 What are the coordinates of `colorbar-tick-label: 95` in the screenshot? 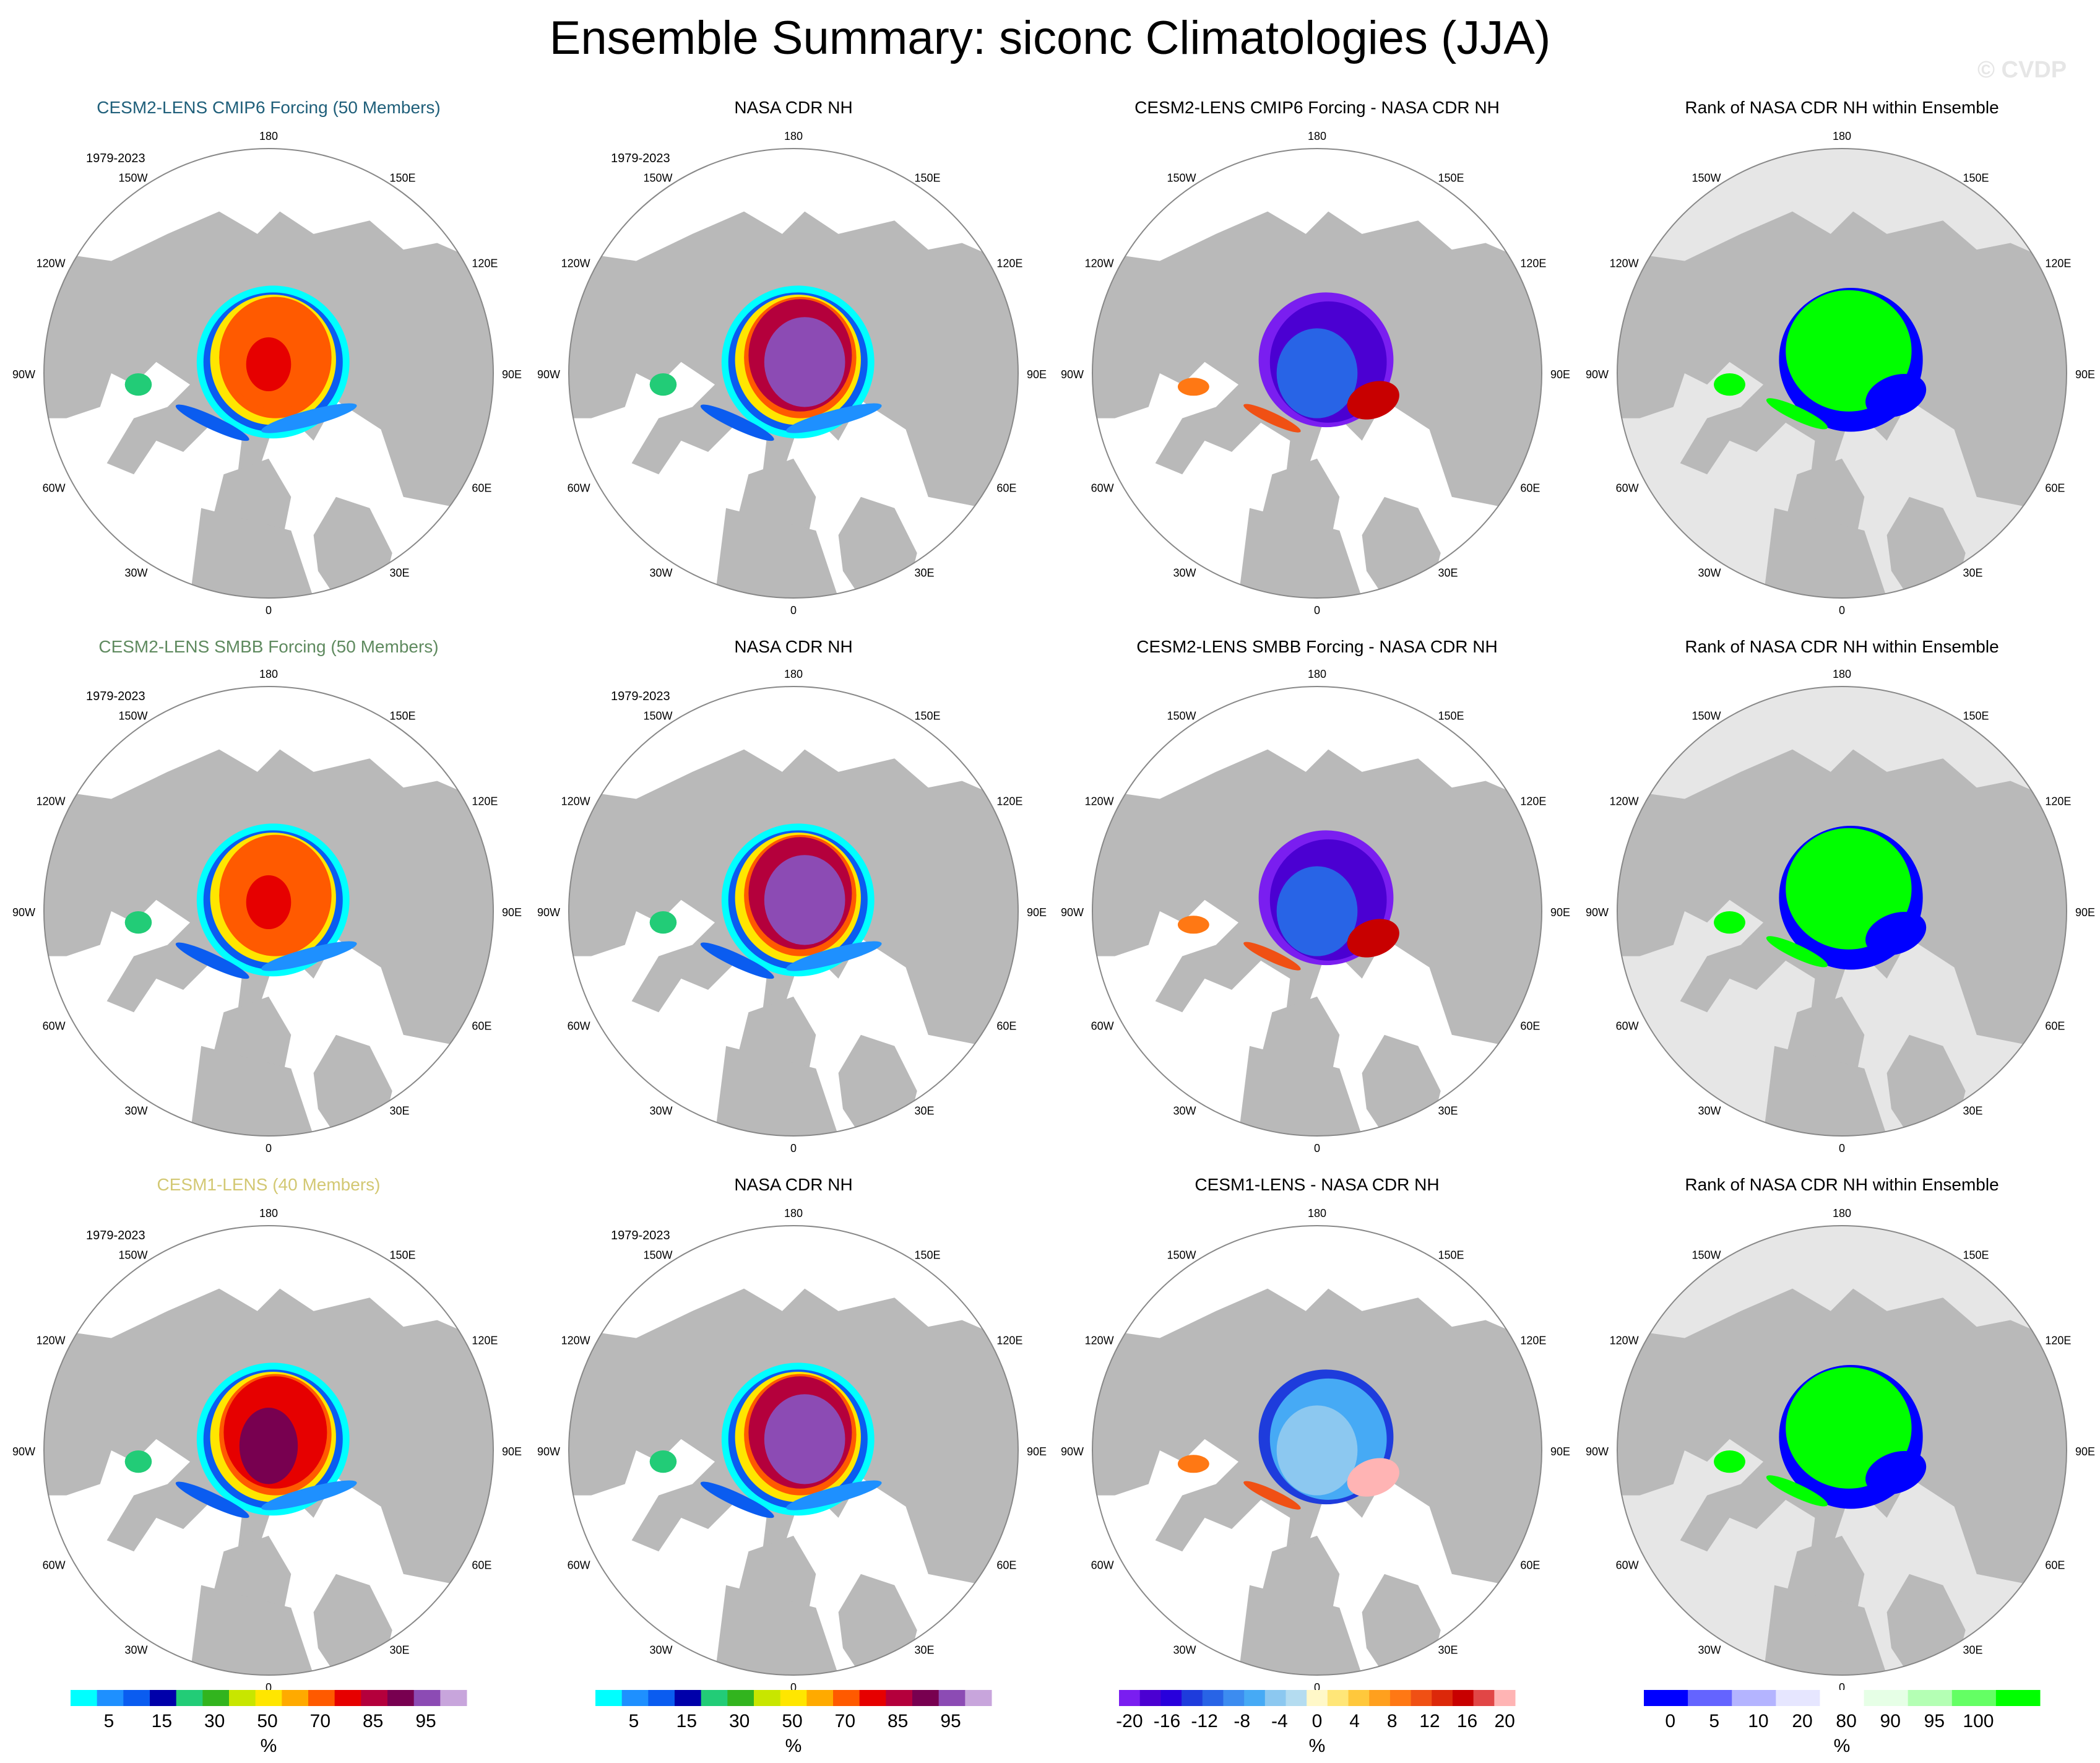 It's located at (425, 1721).